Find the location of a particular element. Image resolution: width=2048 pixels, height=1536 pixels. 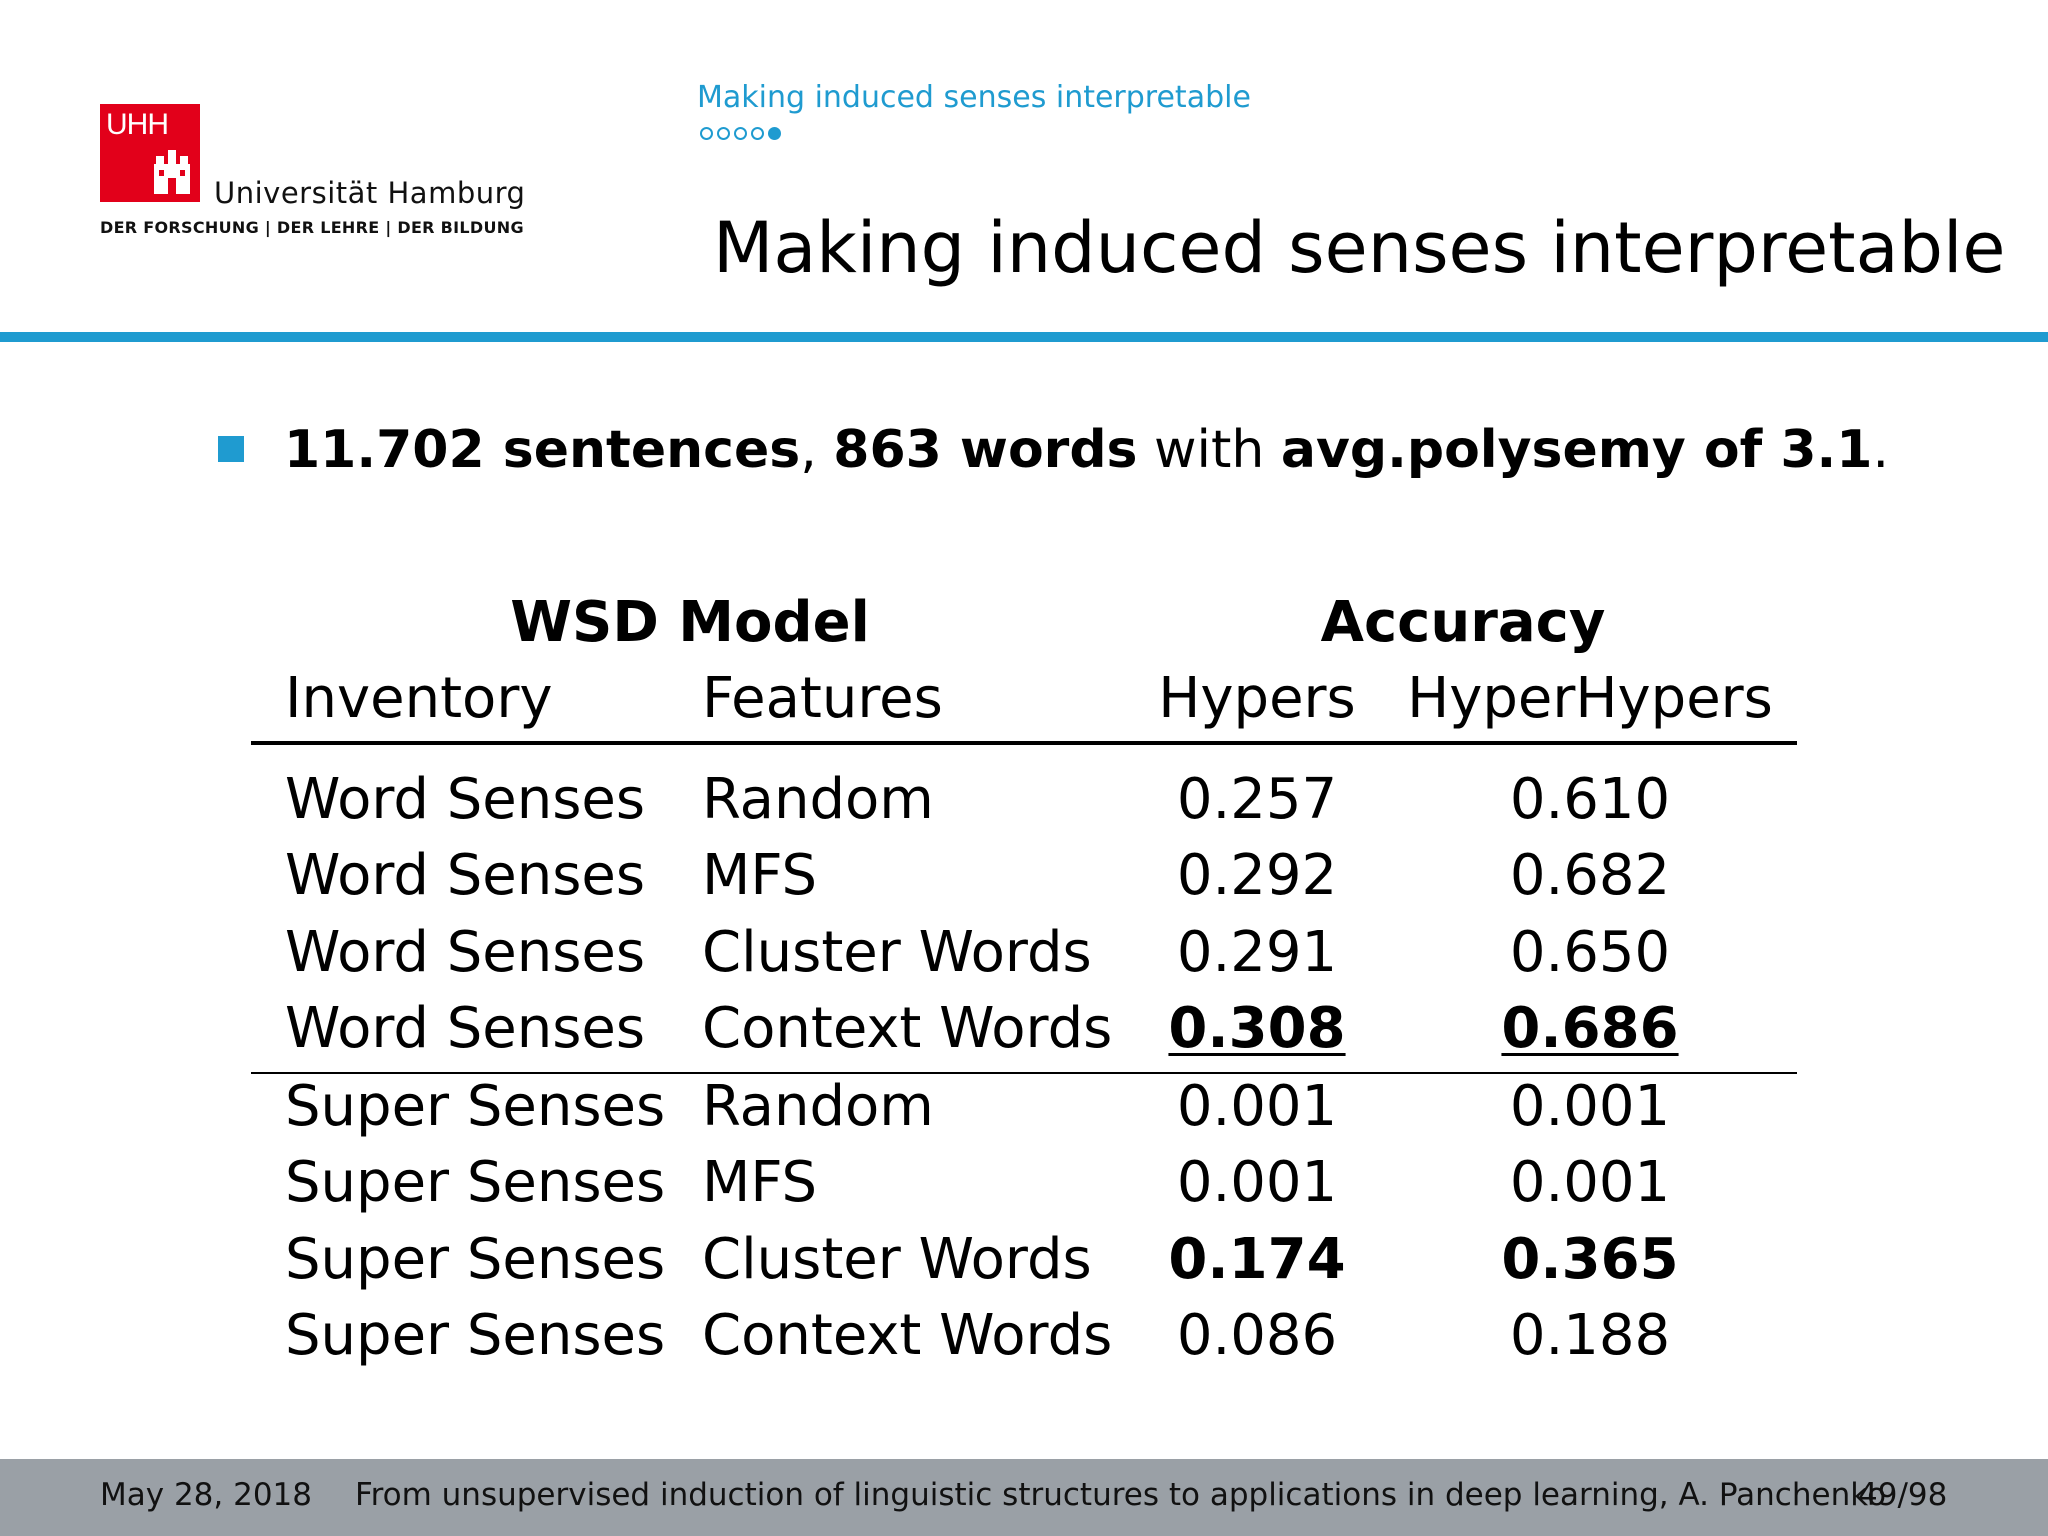

cell-hypers: 0.086 is located at coordinates (1257, 1335).